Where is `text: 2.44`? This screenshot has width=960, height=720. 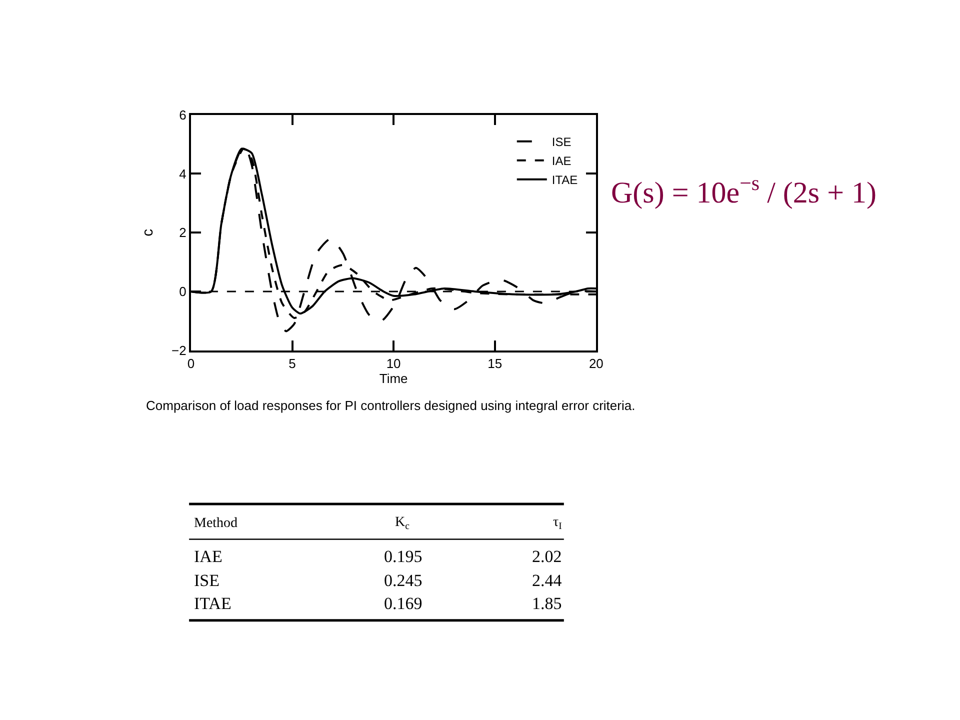 text: 2.44 is located at coordinates (547, 580).